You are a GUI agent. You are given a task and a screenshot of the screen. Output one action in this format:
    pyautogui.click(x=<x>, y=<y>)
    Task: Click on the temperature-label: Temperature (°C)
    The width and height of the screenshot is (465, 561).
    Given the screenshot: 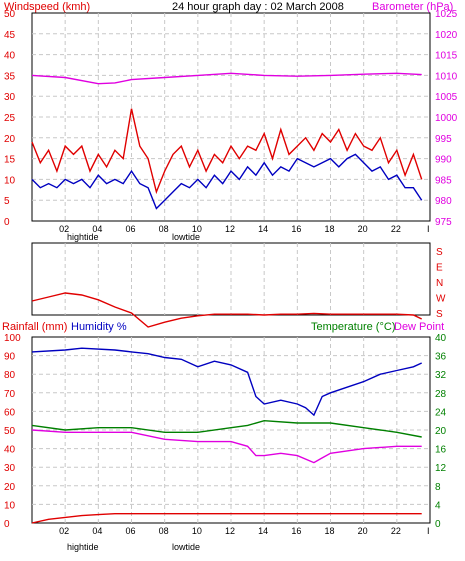 What is the action you would take?
    pyautogui.click(x=353, y=327)
    